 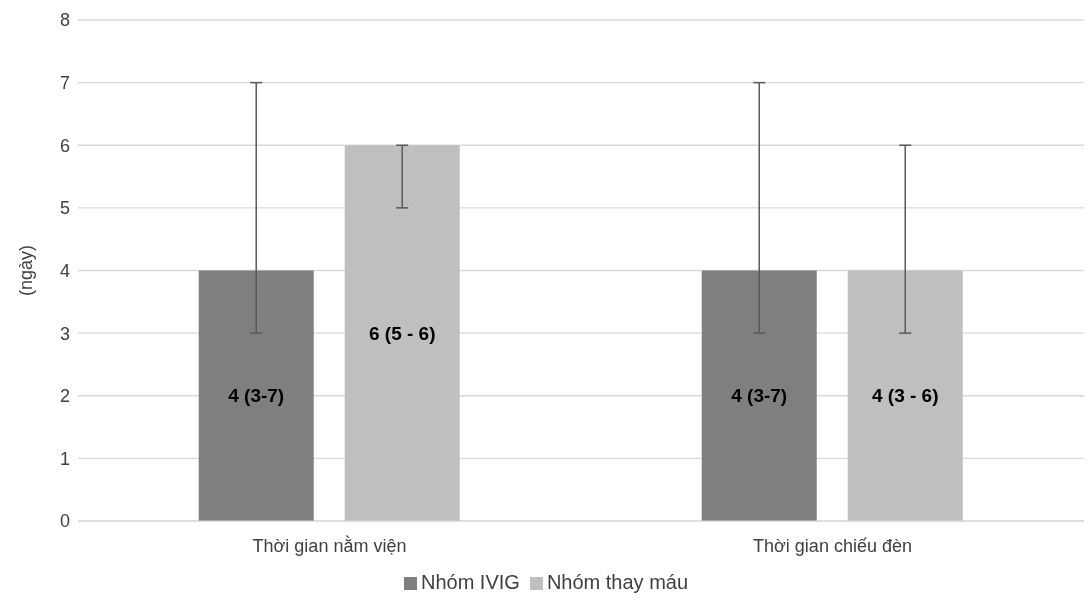 What do you see at coordinates (64, 20) in the screenshot?
I see `y-tick-label: 8` at bounding box center [64, 20].